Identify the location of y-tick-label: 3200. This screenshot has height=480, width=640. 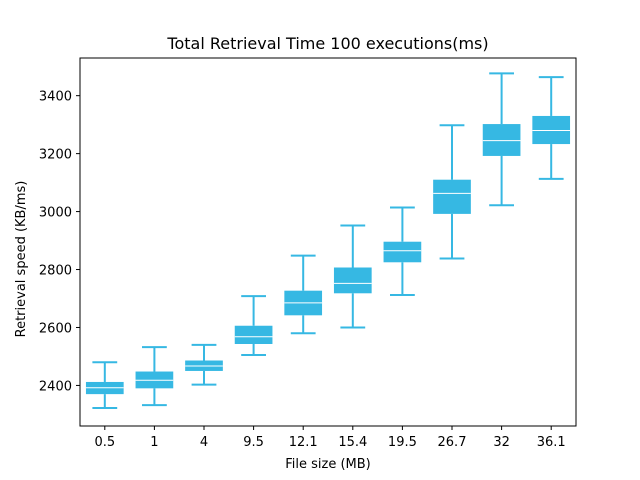
(55, 155).